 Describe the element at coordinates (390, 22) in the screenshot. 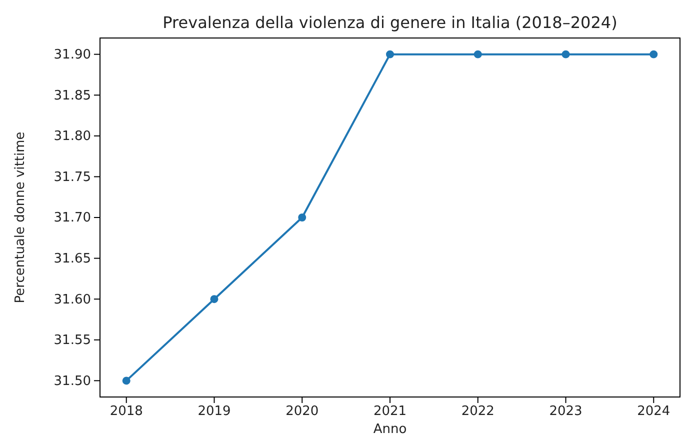

I see `chart-title: Prevalenza della violenza di genere in Italia (2018–2024)` at that location.